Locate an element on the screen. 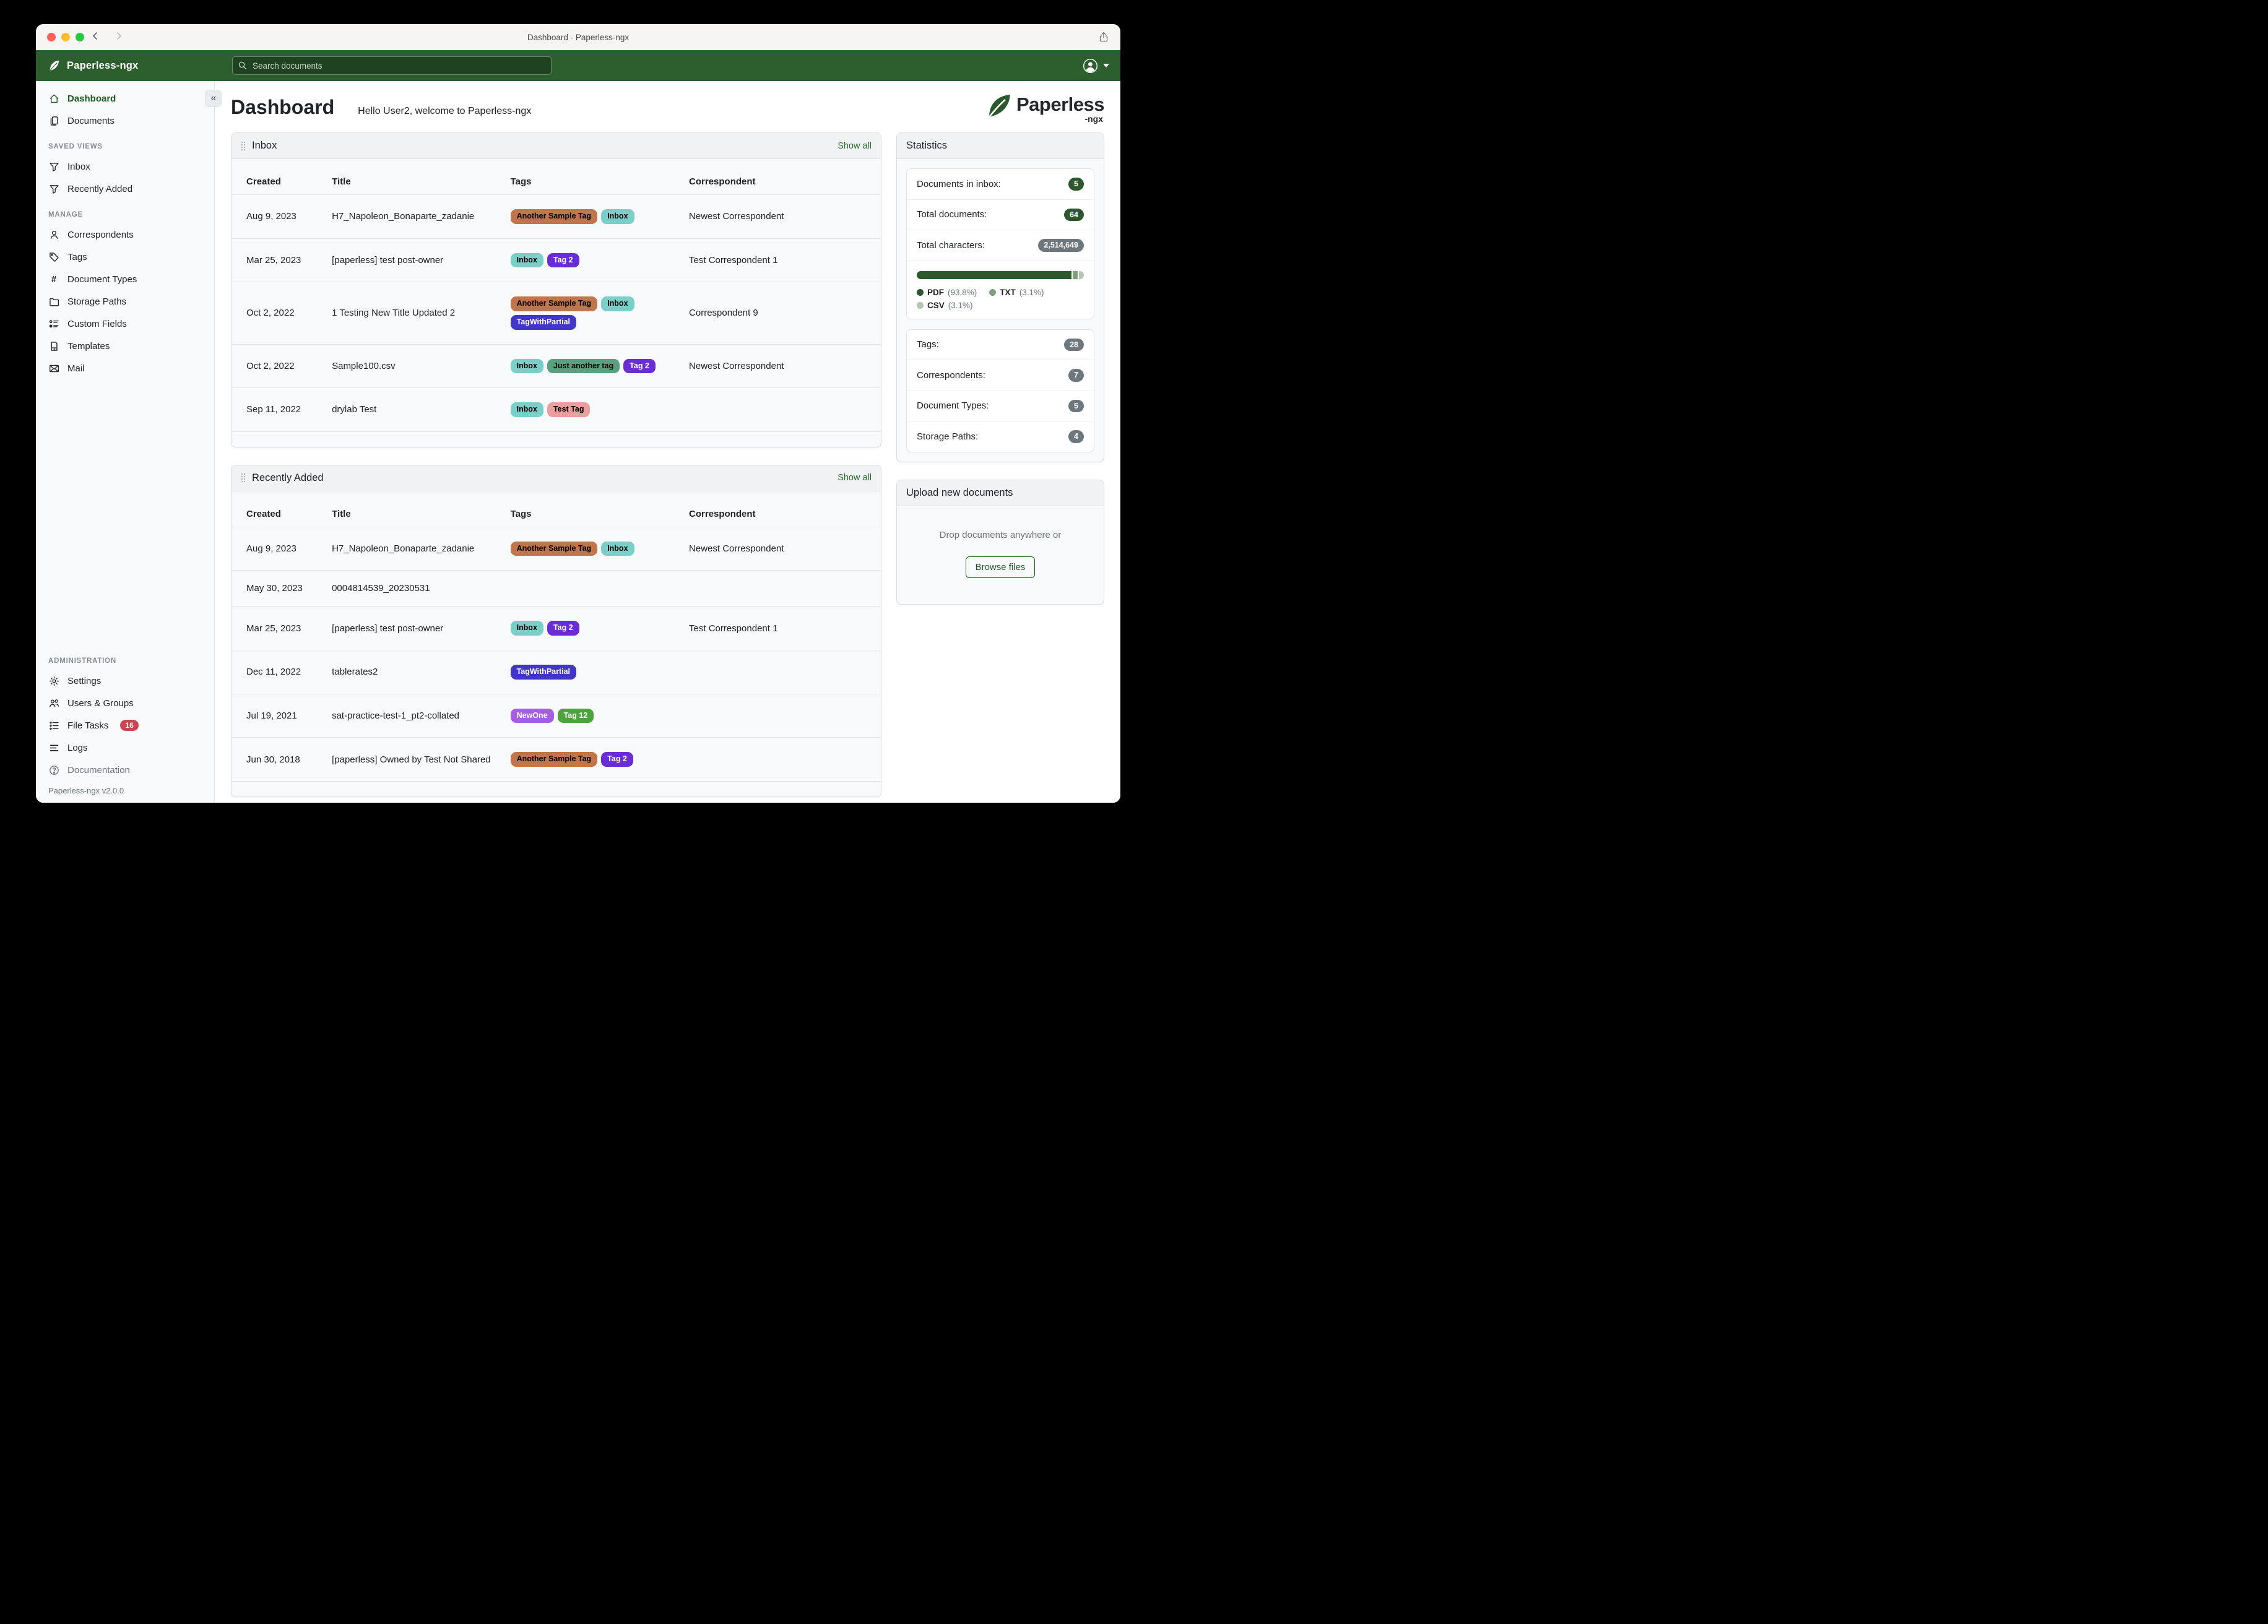 Image resolution: width=2268 pixels, height=1624 pixels. back-icon is located at coordinates (95, 37).